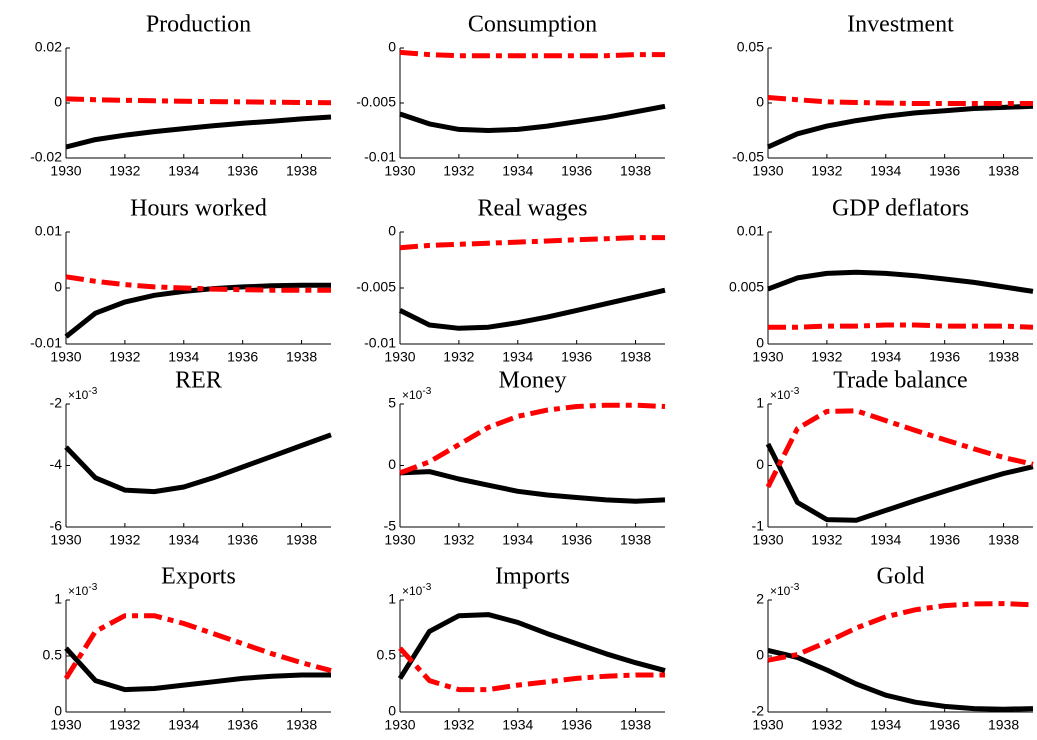 Image resolution: width=1037 pixels, height=740 pixels. What do you see at coordinates (533, 209) in the screenshot?
I see `subplot-title: Real wages` at bounding box center [533, 209].